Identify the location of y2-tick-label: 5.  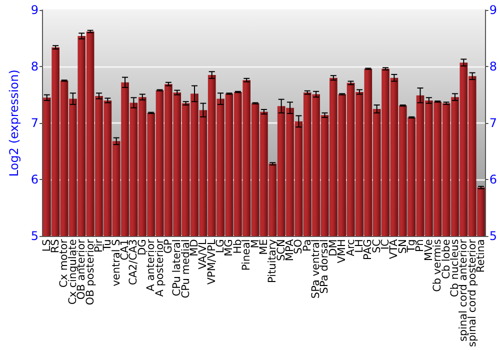
(493, 236).